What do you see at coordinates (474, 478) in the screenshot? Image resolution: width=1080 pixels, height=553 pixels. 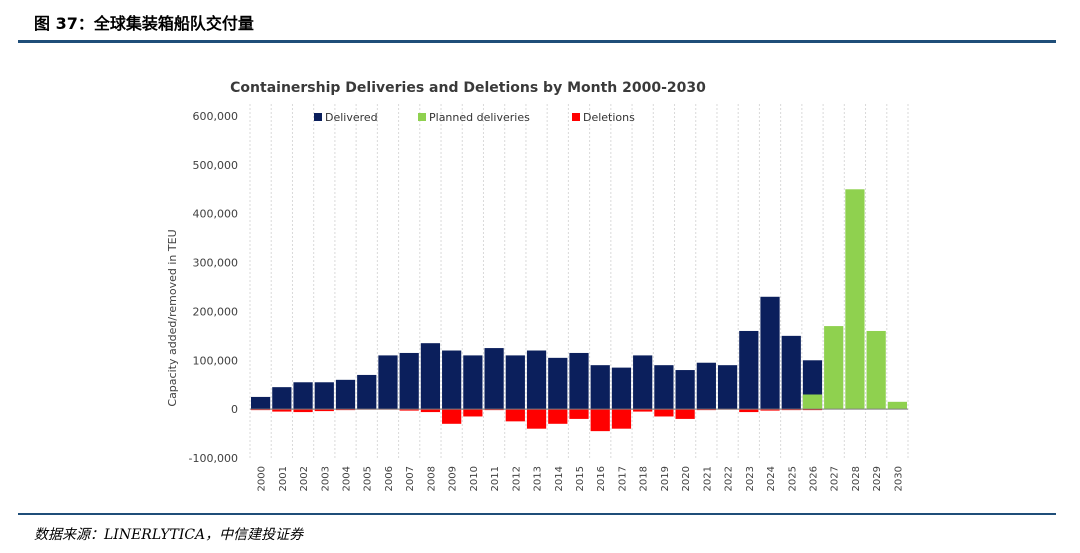 I see `x-tick-label: 2010` at bounding box center [474, 478].